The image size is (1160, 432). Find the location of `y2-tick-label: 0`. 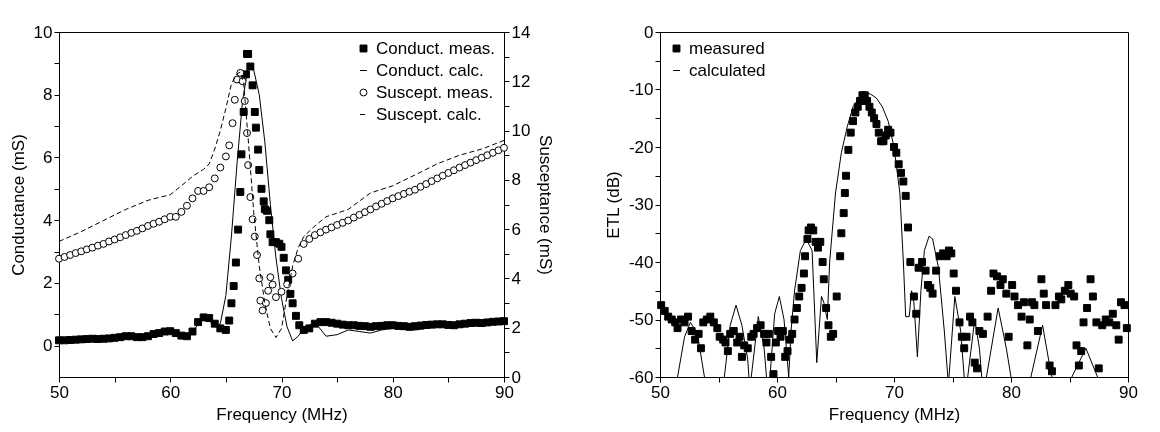

y2-tick-label: 0 is located at coordinates (516, 377).